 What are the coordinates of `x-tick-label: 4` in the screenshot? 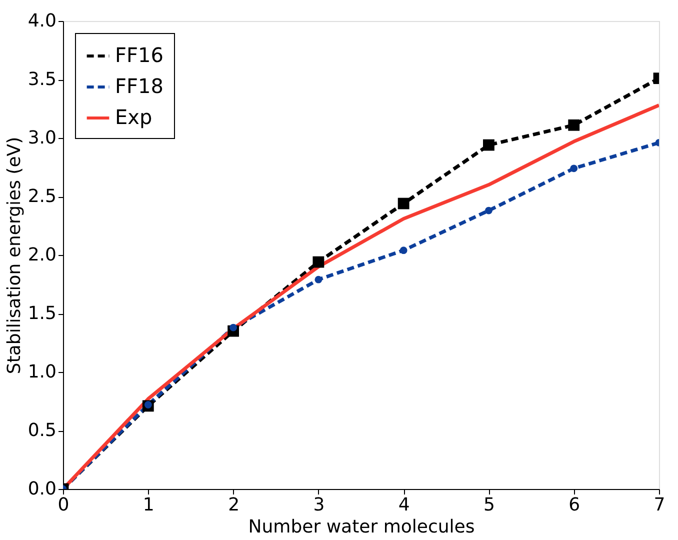 It's located at (404, 505).